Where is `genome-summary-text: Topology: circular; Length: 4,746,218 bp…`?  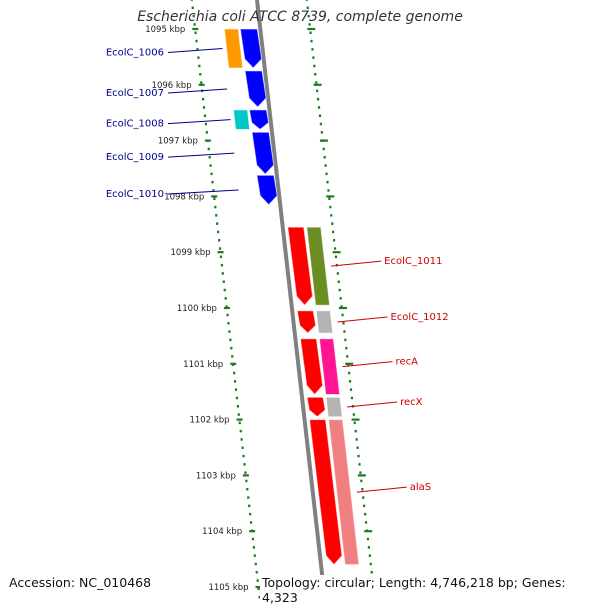
genome-summary-text: Topology: circular; Length: 4,746,218 bp… is located at coordinates (430, 590).